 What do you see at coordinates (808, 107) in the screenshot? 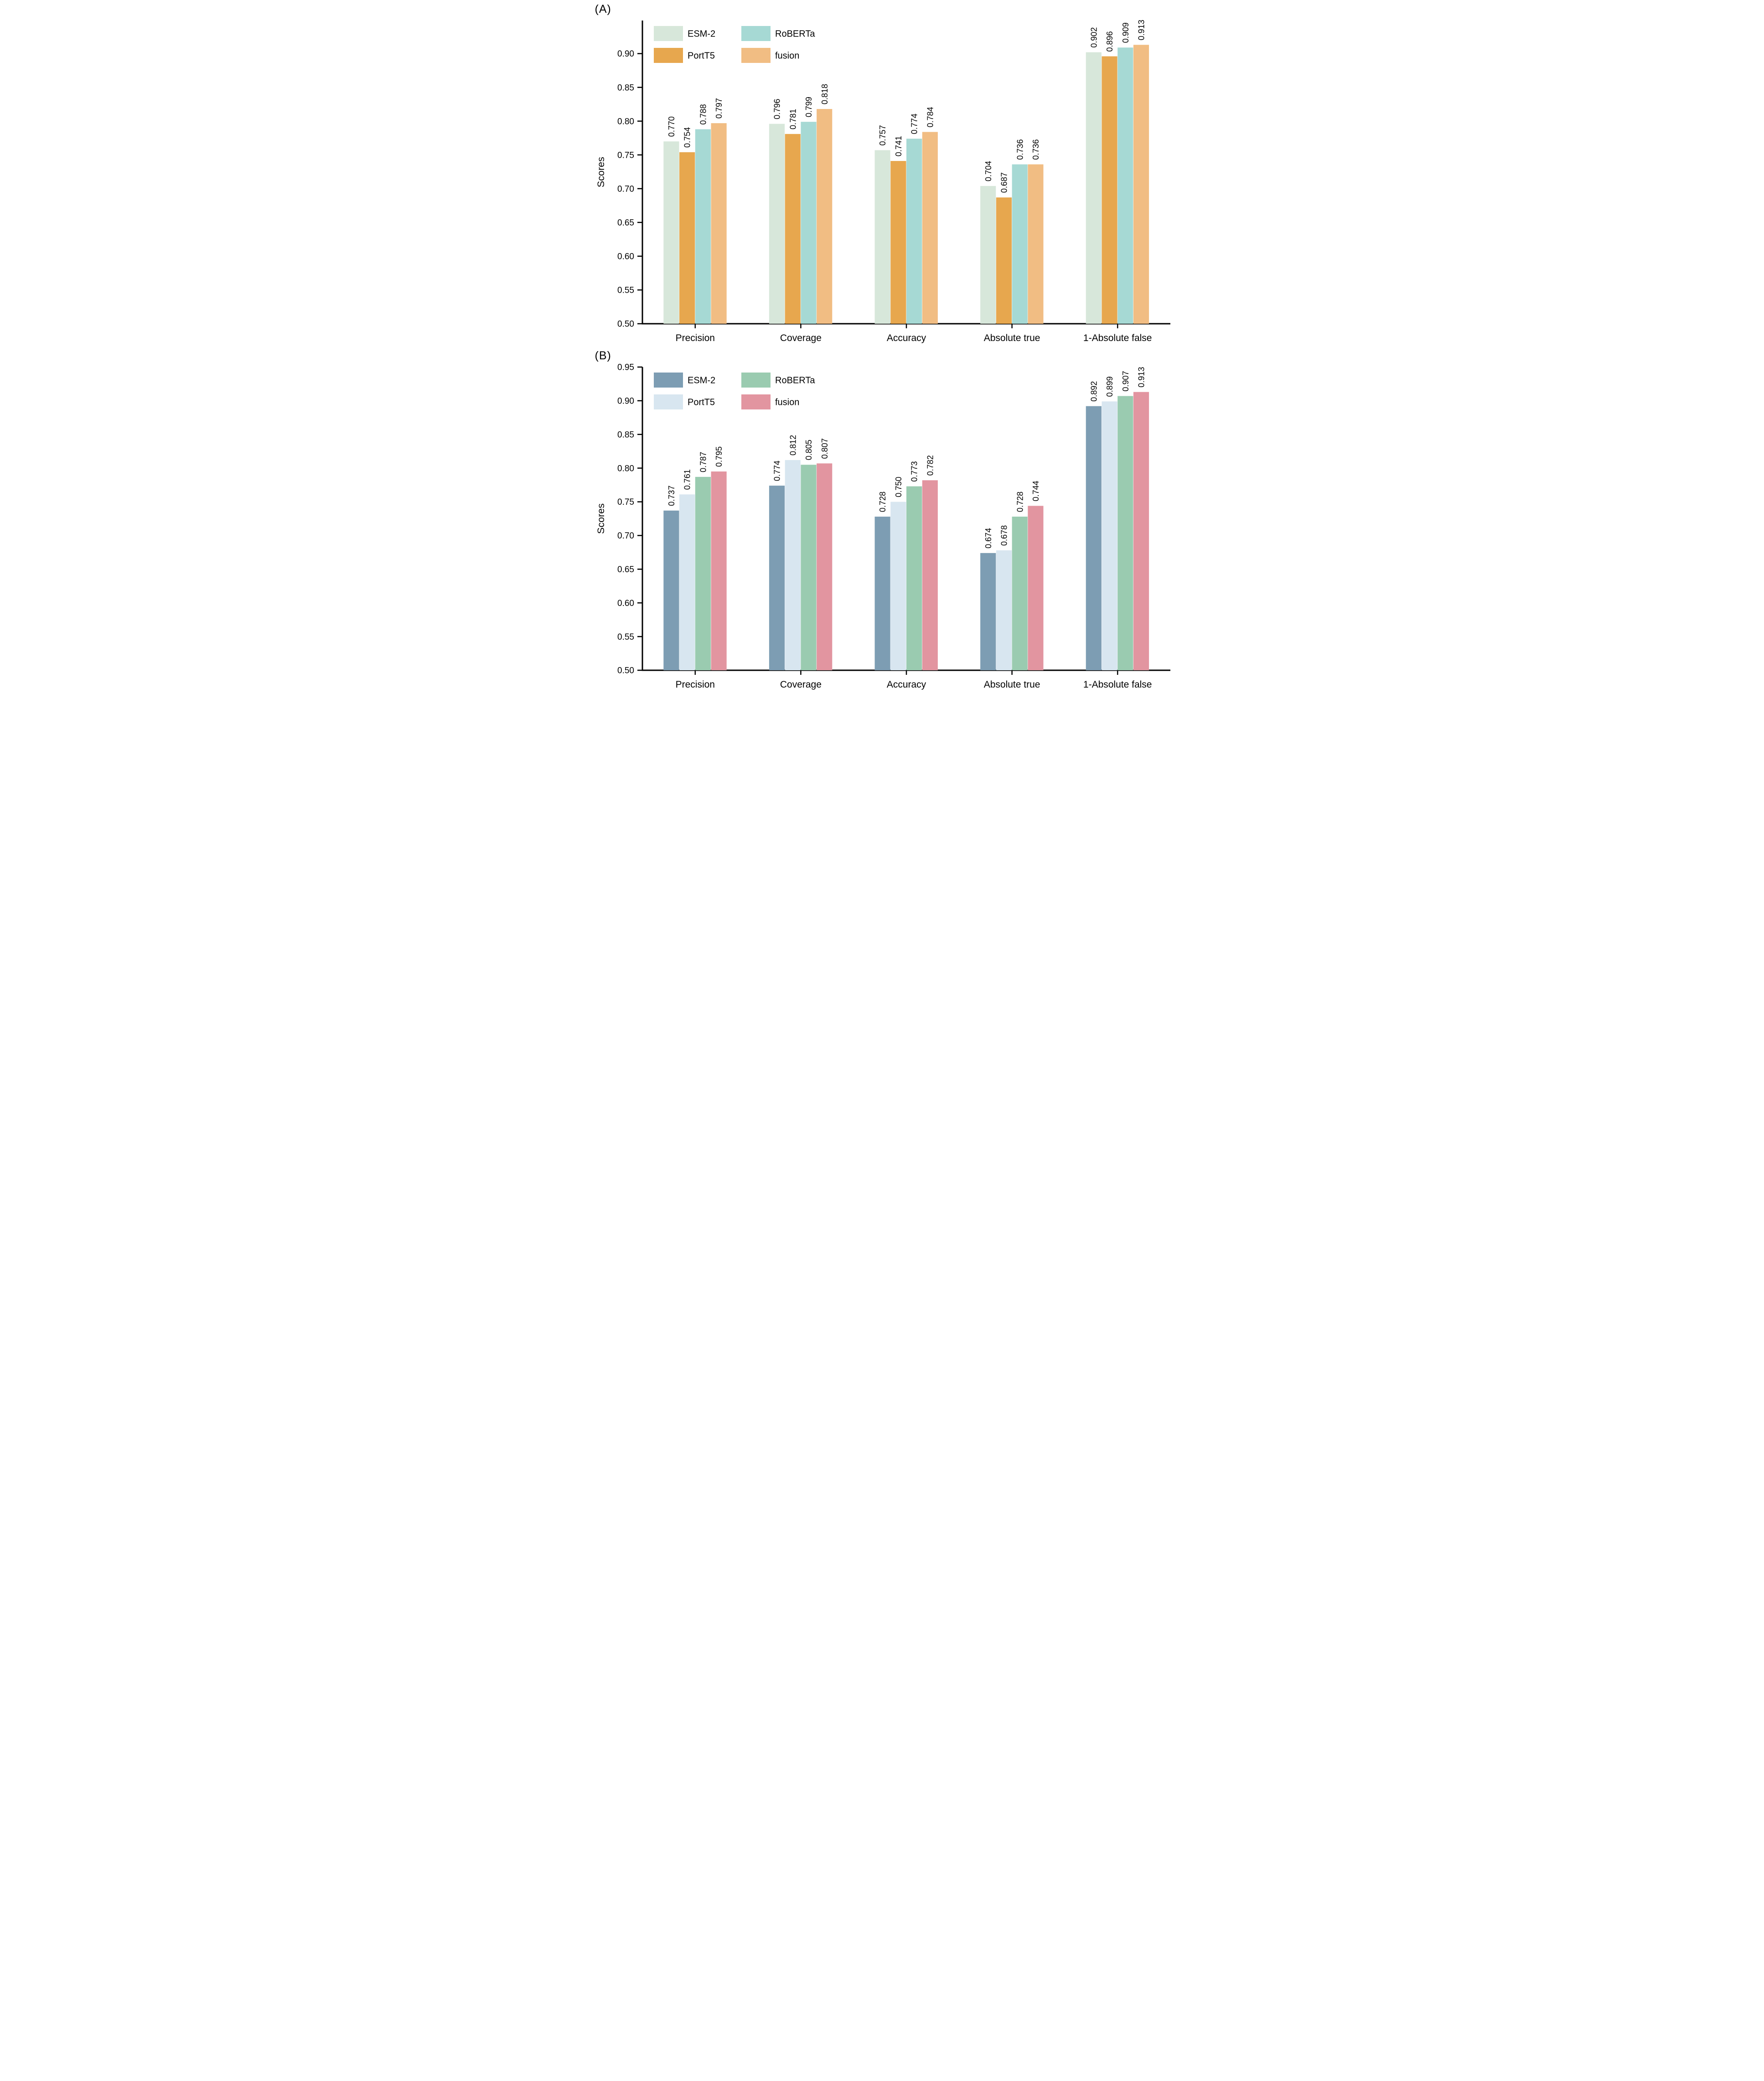
I see `bar-value-label: 0.799` at bounding box center [808, 107].